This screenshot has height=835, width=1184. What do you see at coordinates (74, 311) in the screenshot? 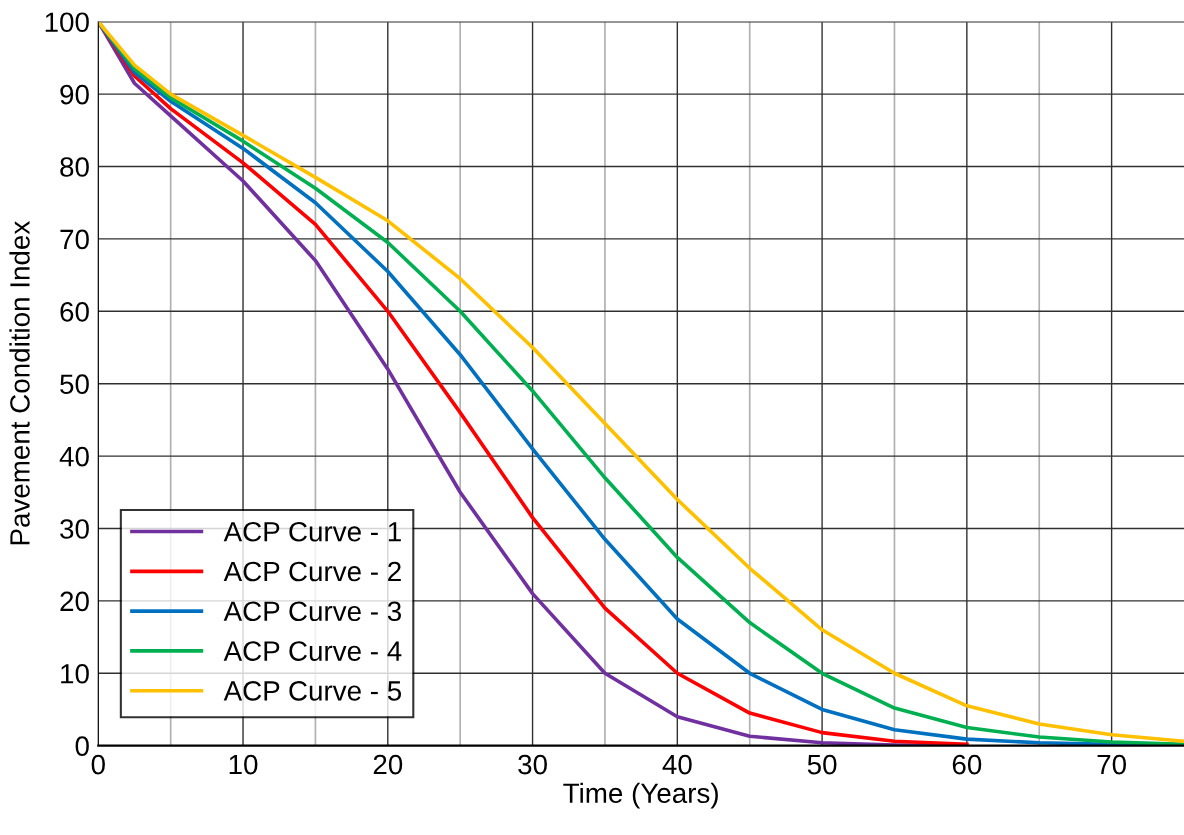
I see `y-tick-label: 60` at bounding box center [74, 311].